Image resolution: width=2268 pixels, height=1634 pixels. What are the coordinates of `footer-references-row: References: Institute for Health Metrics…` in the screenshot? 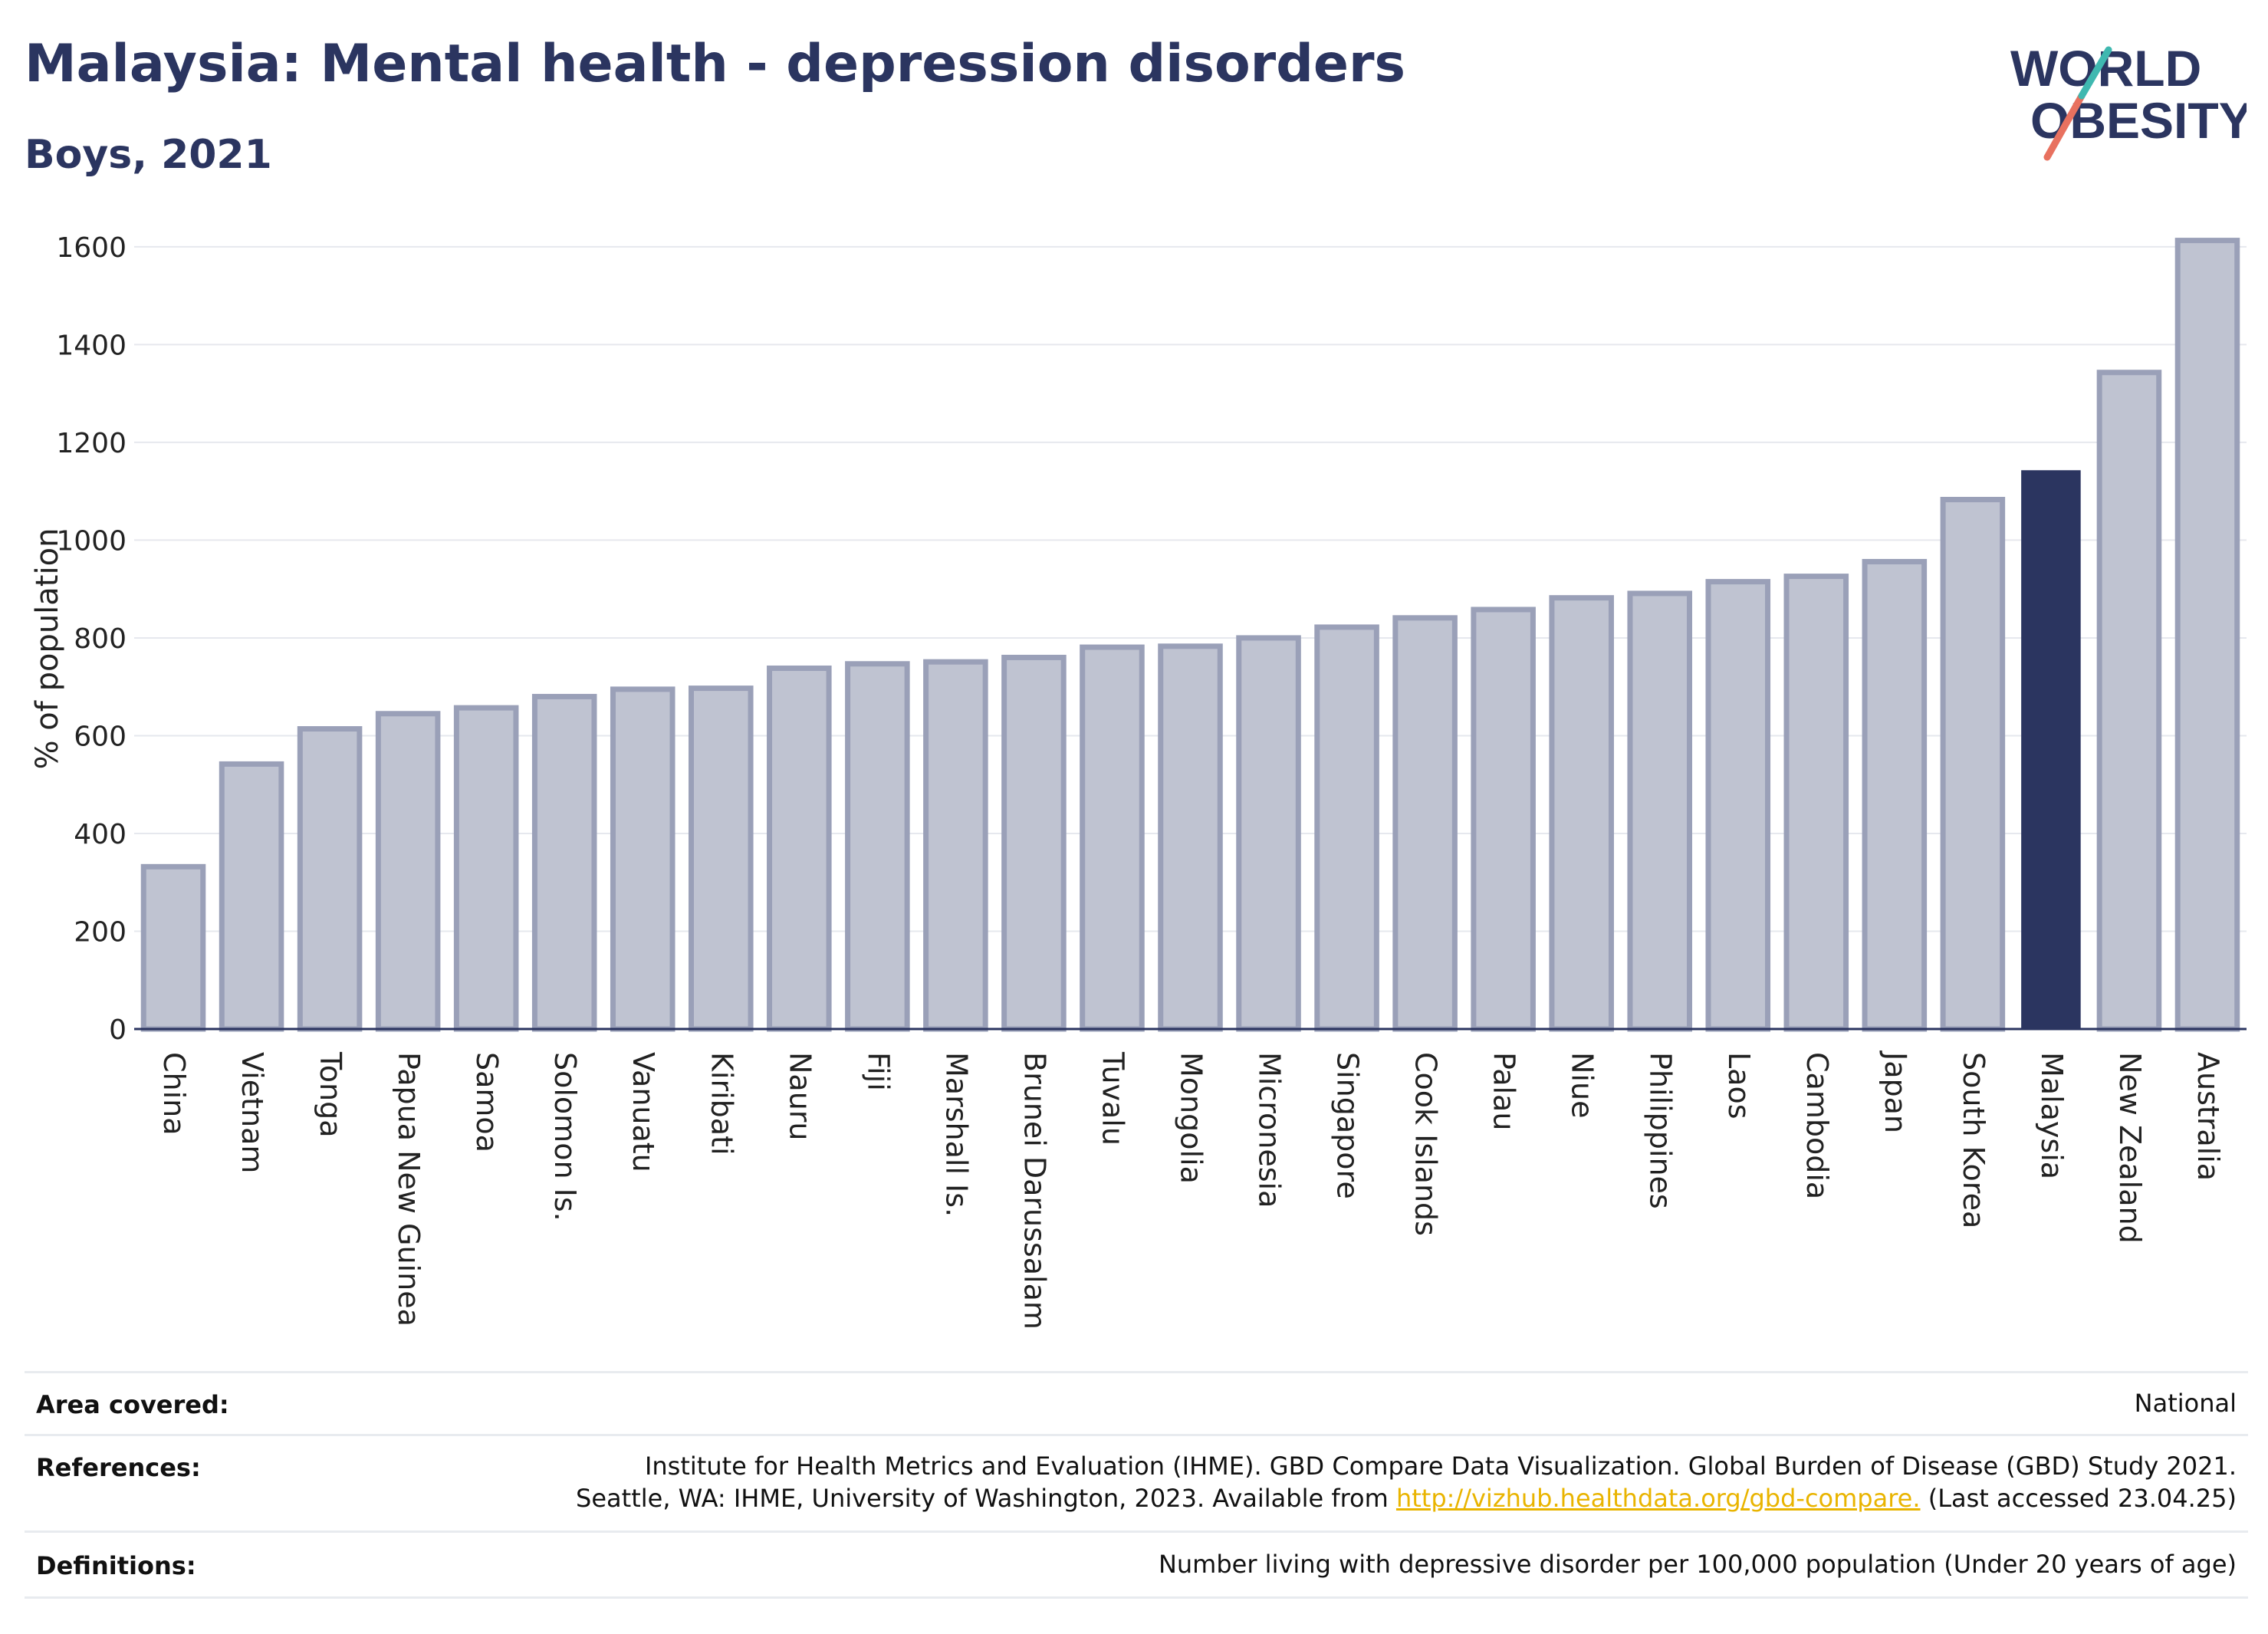 It's located at (1136, 1483).